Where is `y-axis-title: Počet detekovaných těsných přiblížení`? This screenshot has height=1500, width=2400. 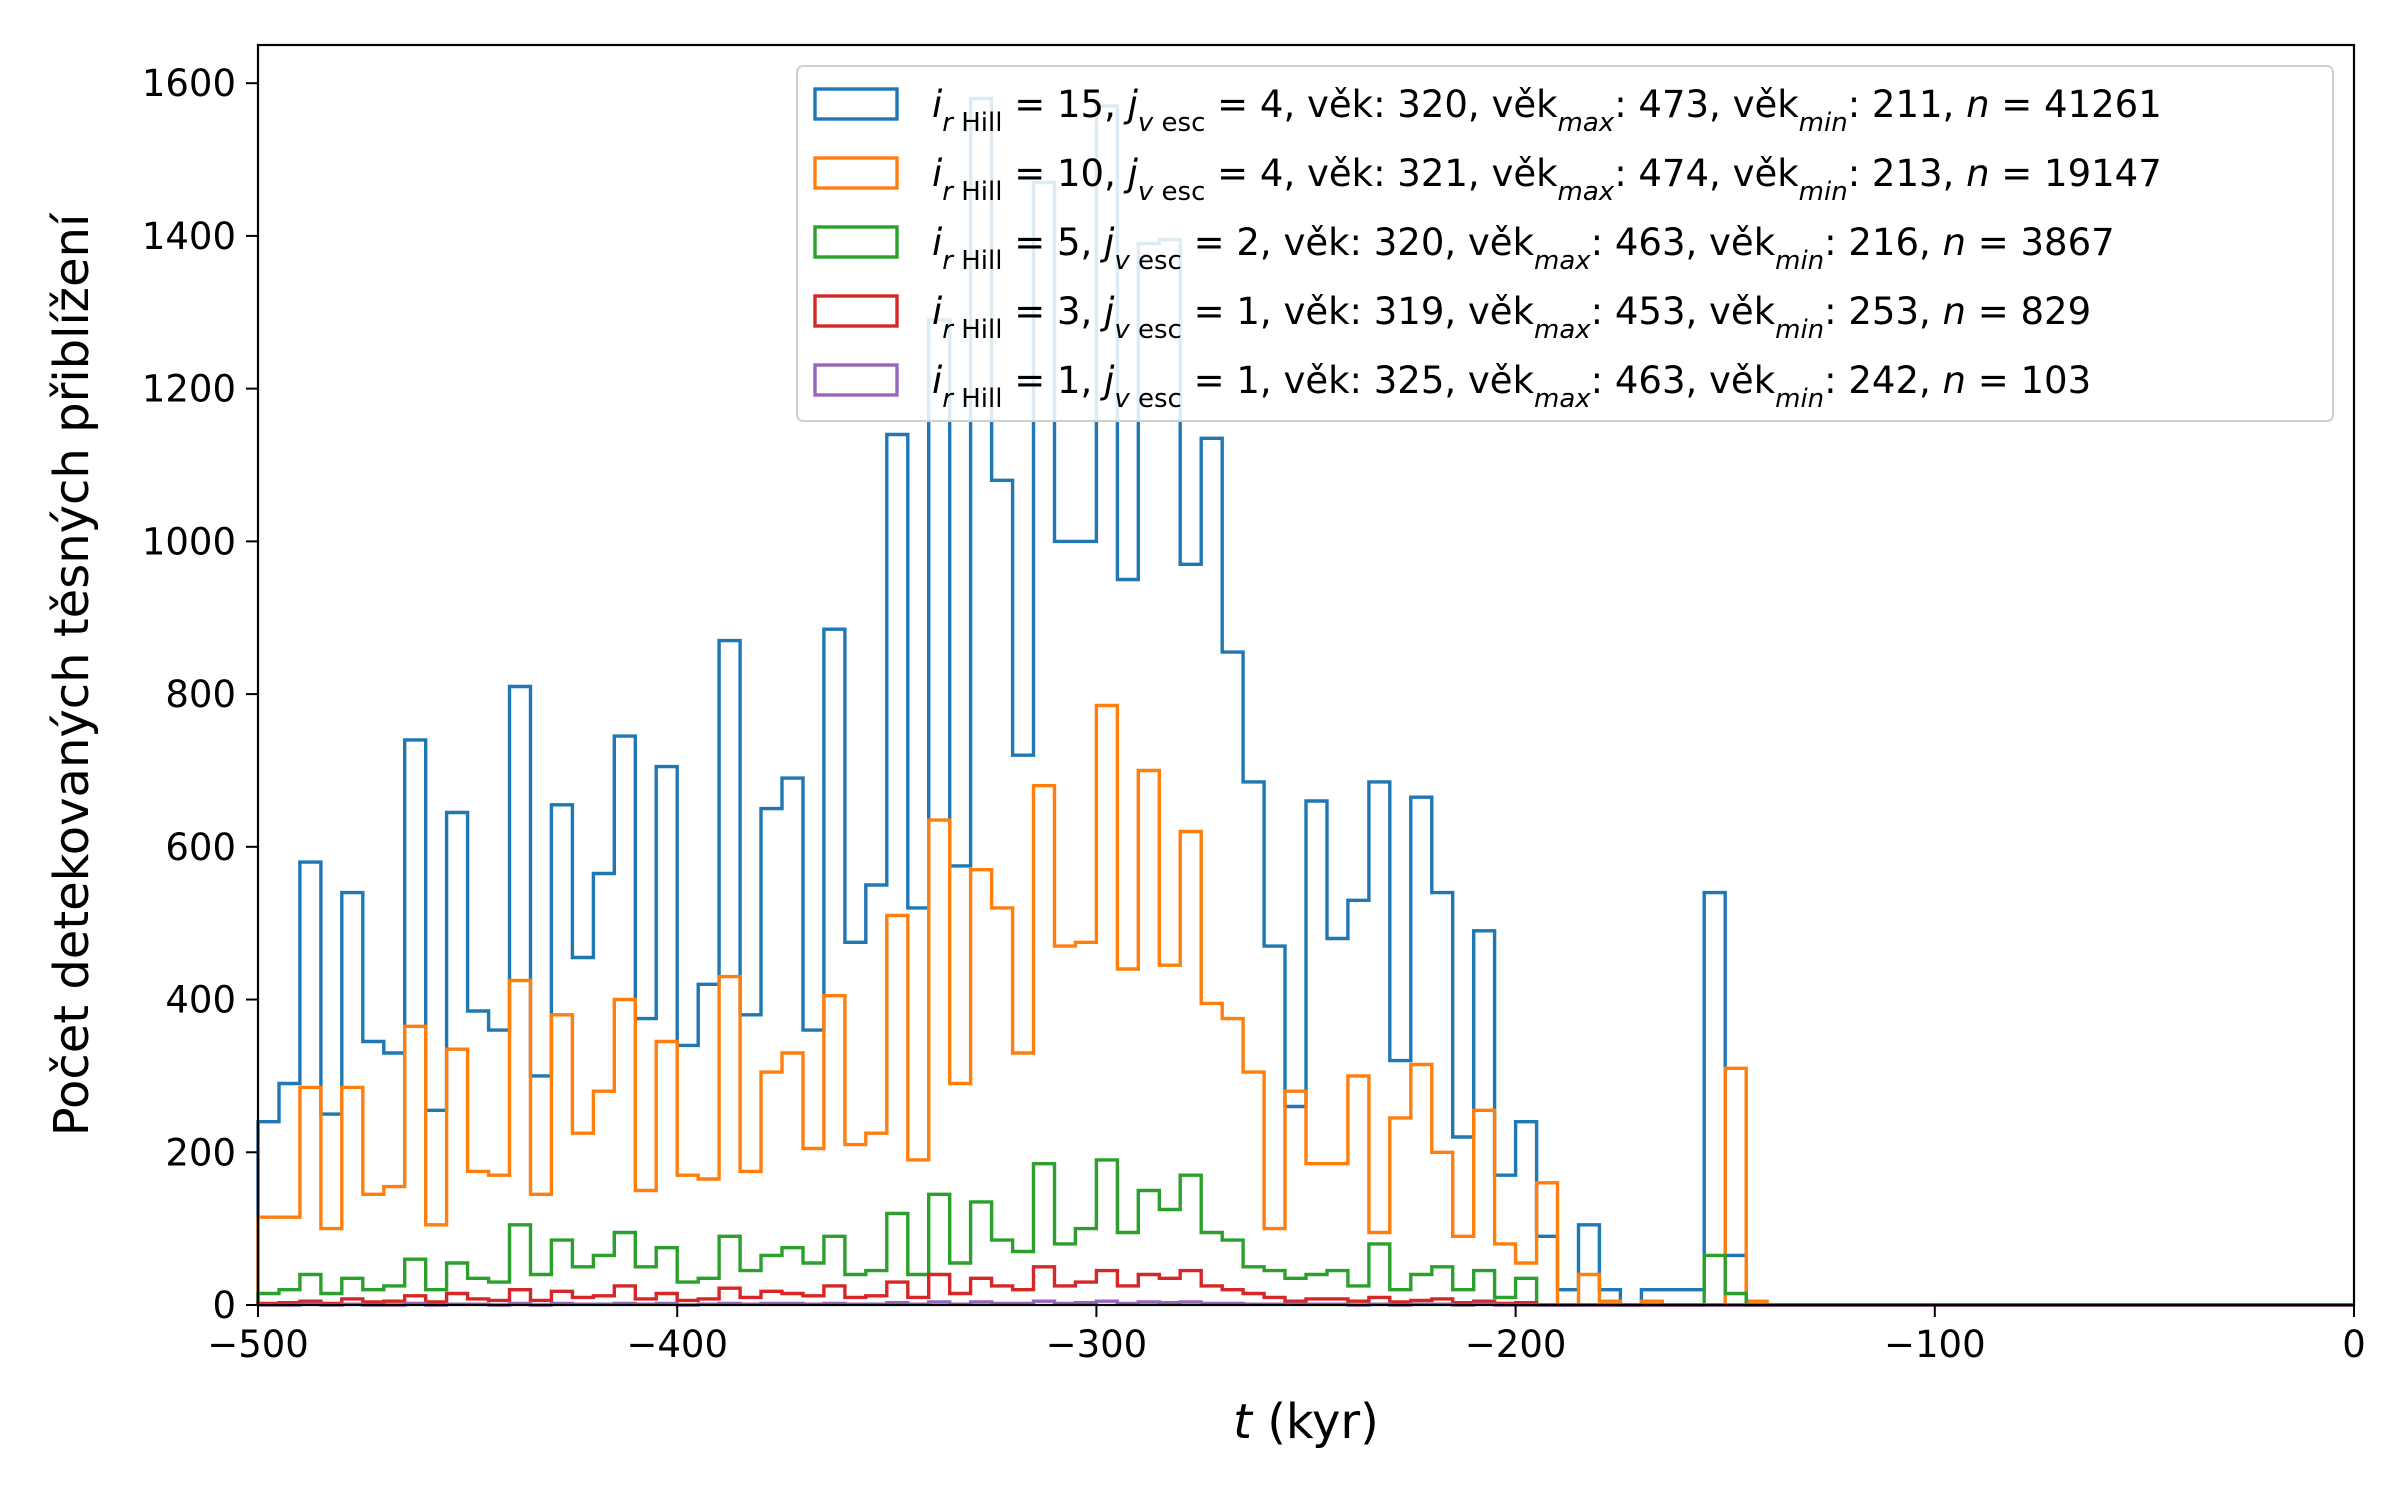 y-axis-title: Počet detekovaných těsných přiblížení is located at coordinates (72, 674).